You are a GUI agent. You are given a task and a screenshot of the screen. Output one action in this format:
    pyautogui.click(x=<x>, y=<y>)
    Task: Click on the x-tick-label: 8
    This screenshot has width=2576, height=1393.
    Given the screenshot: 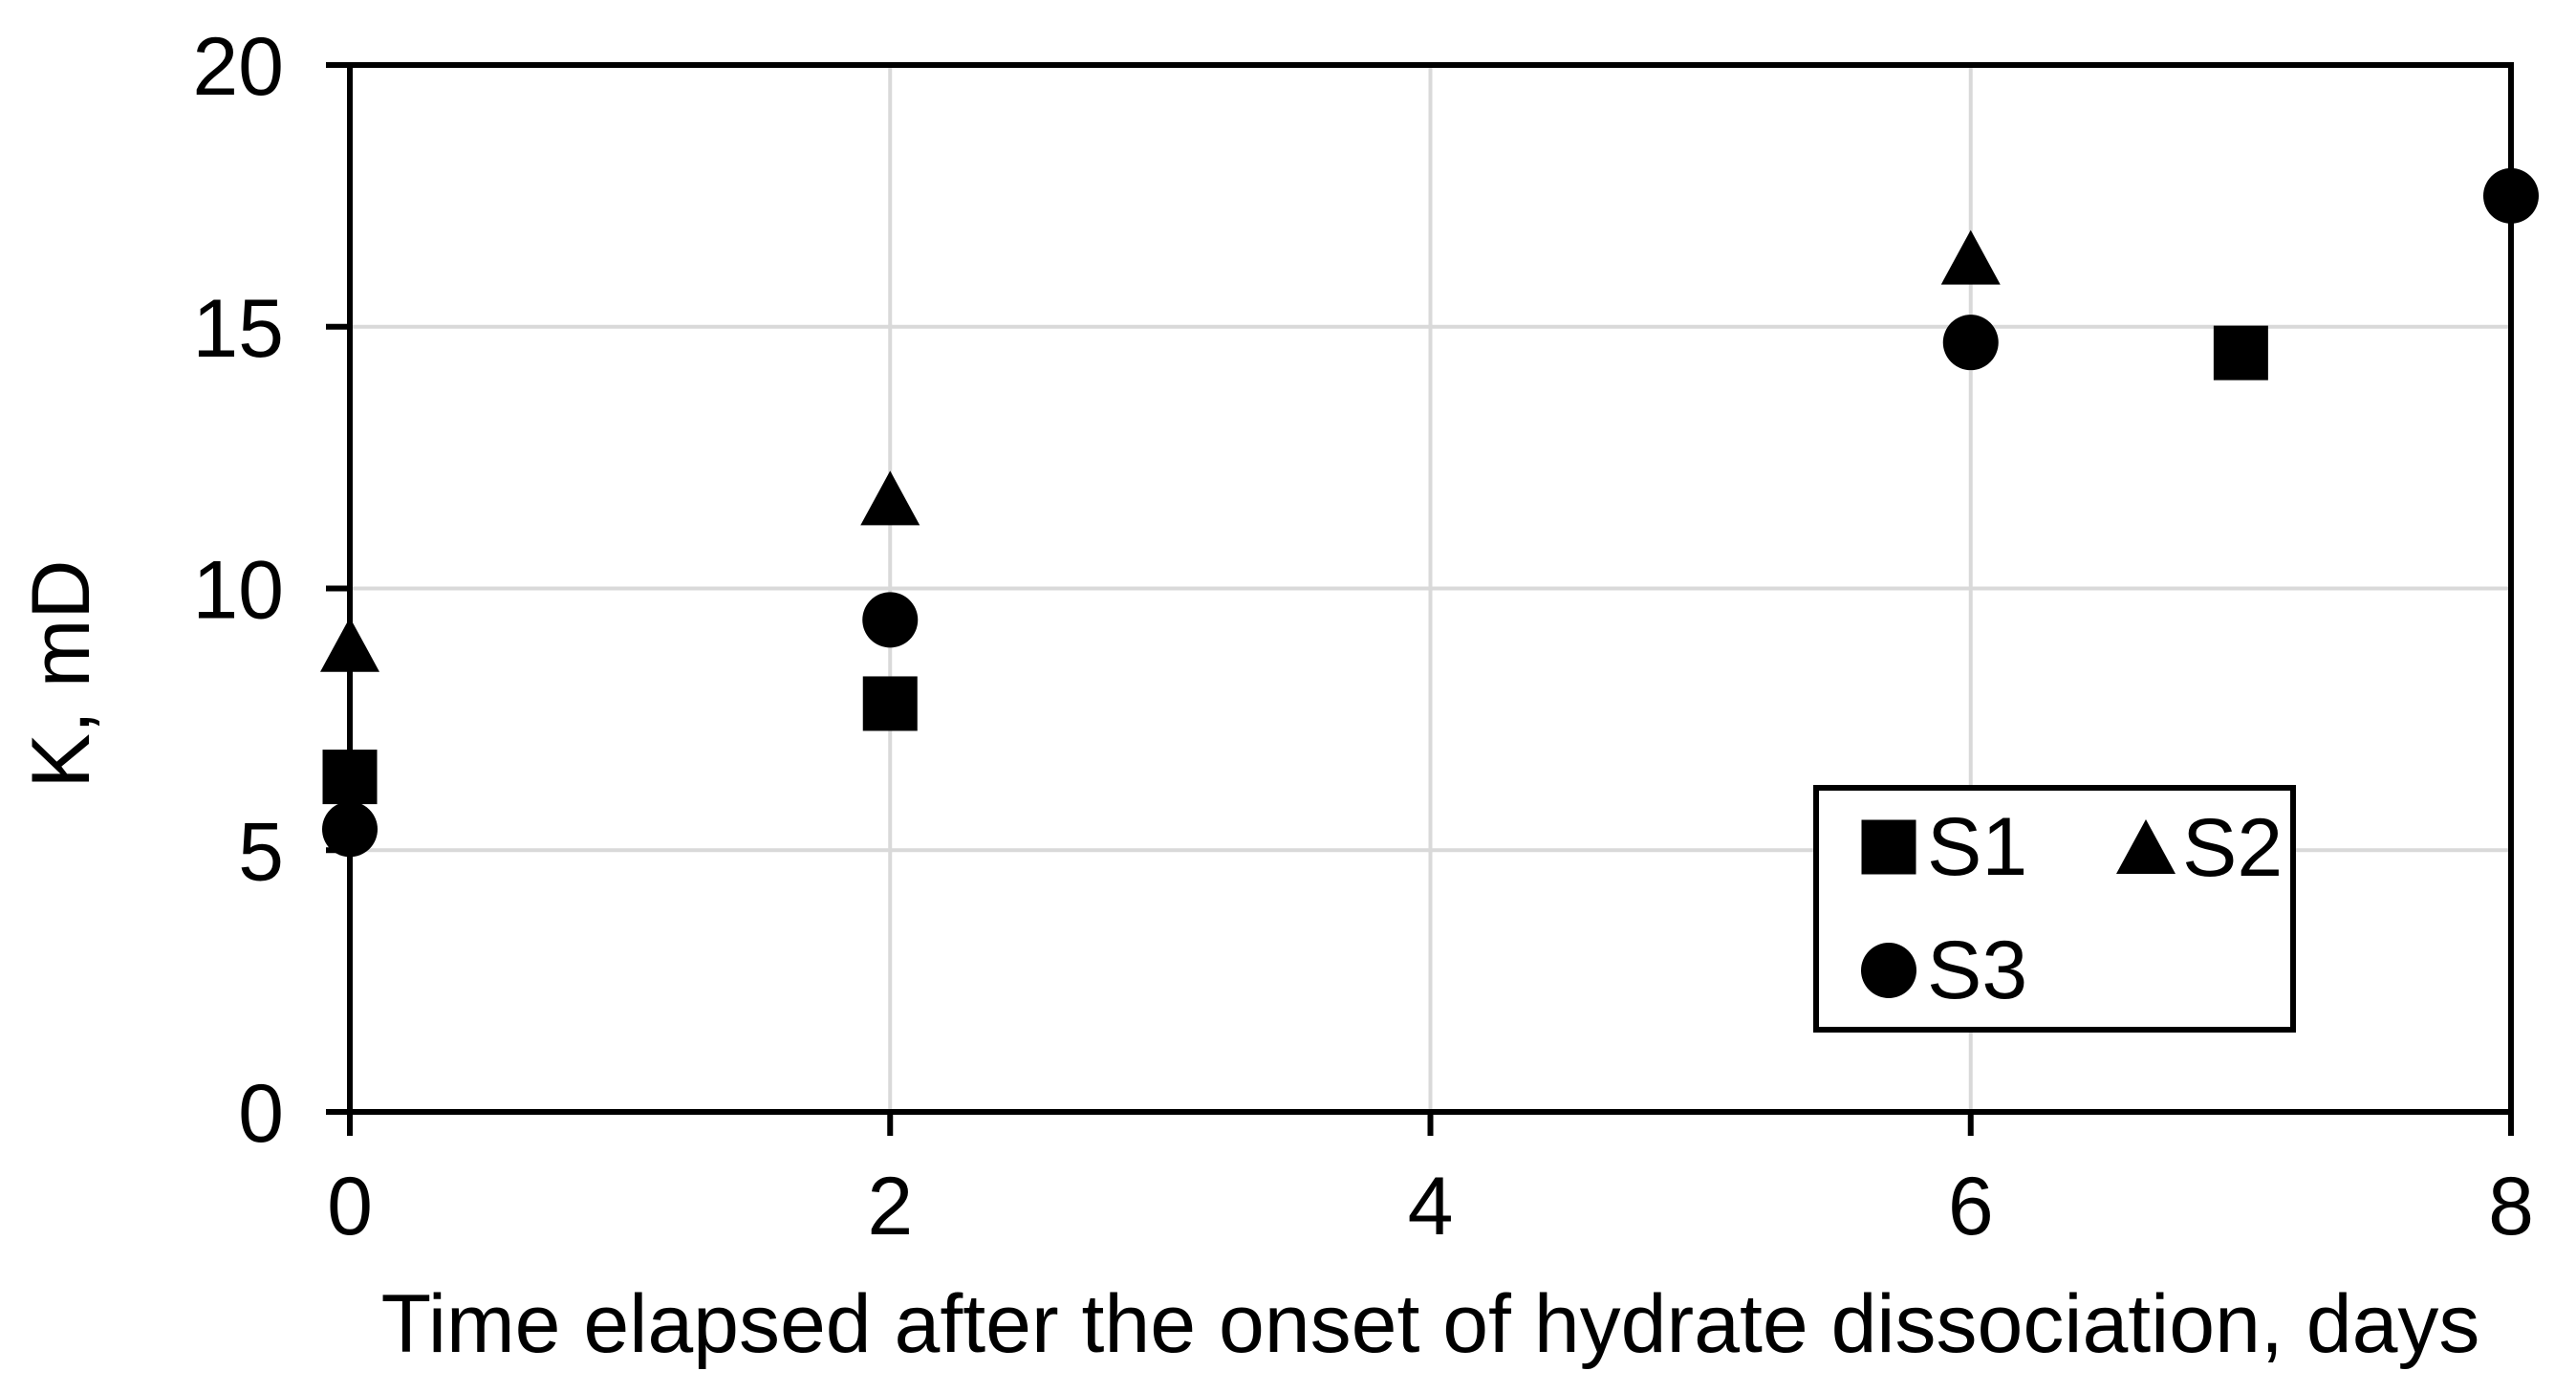 What is the action you would take?
    pyautogui.click(x=2511, y=1206)
    